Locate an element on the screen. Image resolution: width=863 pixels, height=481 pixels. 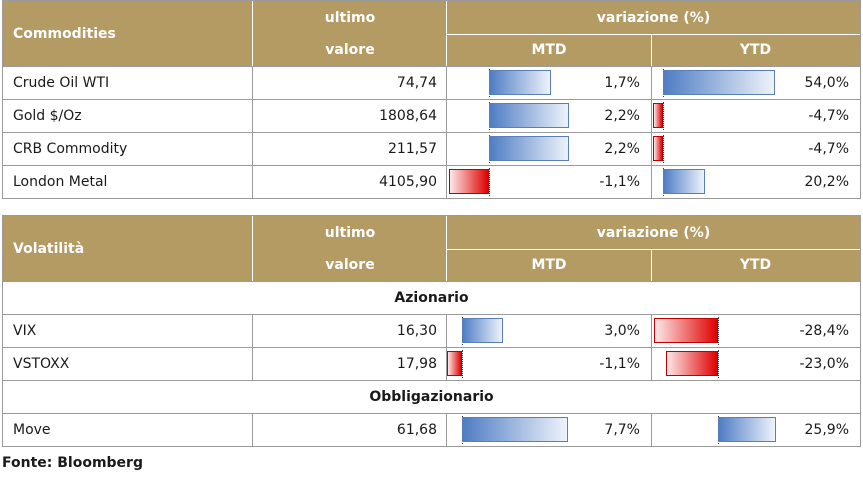
section-obbligazionario: Obbligazionario is located at coordinates (431, 396).